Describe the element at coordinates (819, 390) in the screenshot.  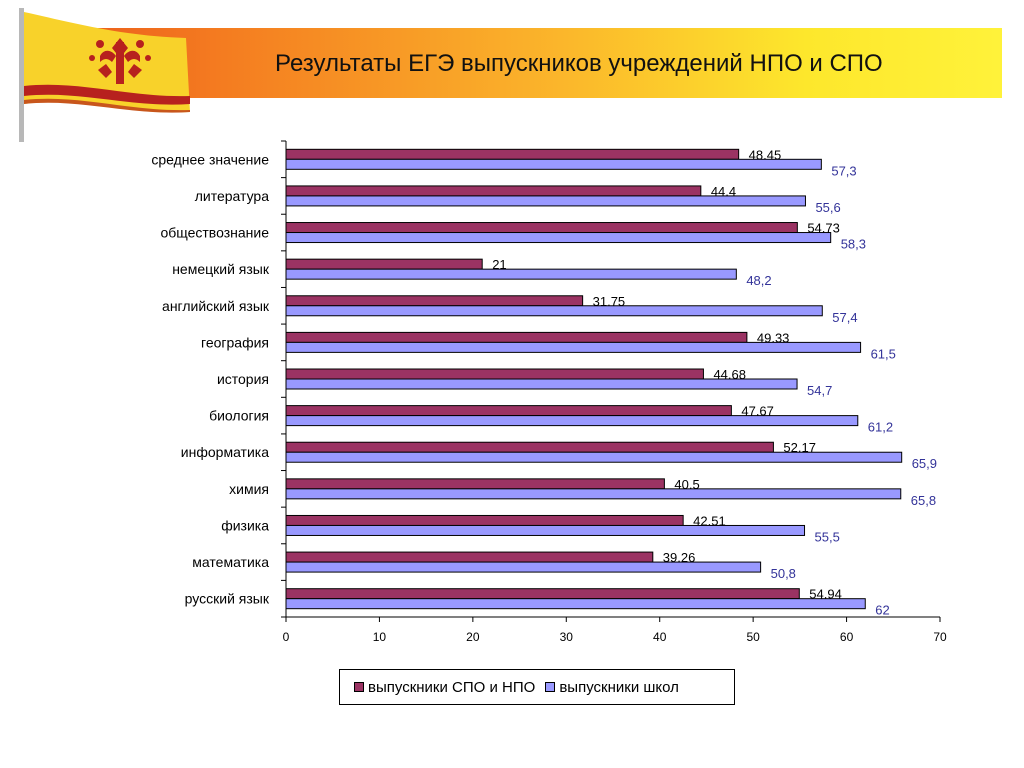
I see `data-label-schools: 54,7` at that location.